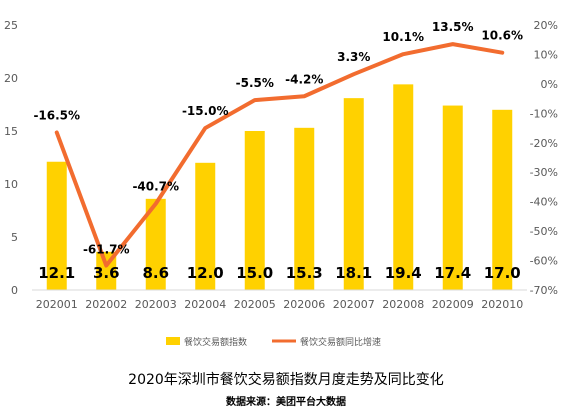  I want to click on right-axis-tick-label: -60%, so click(544, 261).